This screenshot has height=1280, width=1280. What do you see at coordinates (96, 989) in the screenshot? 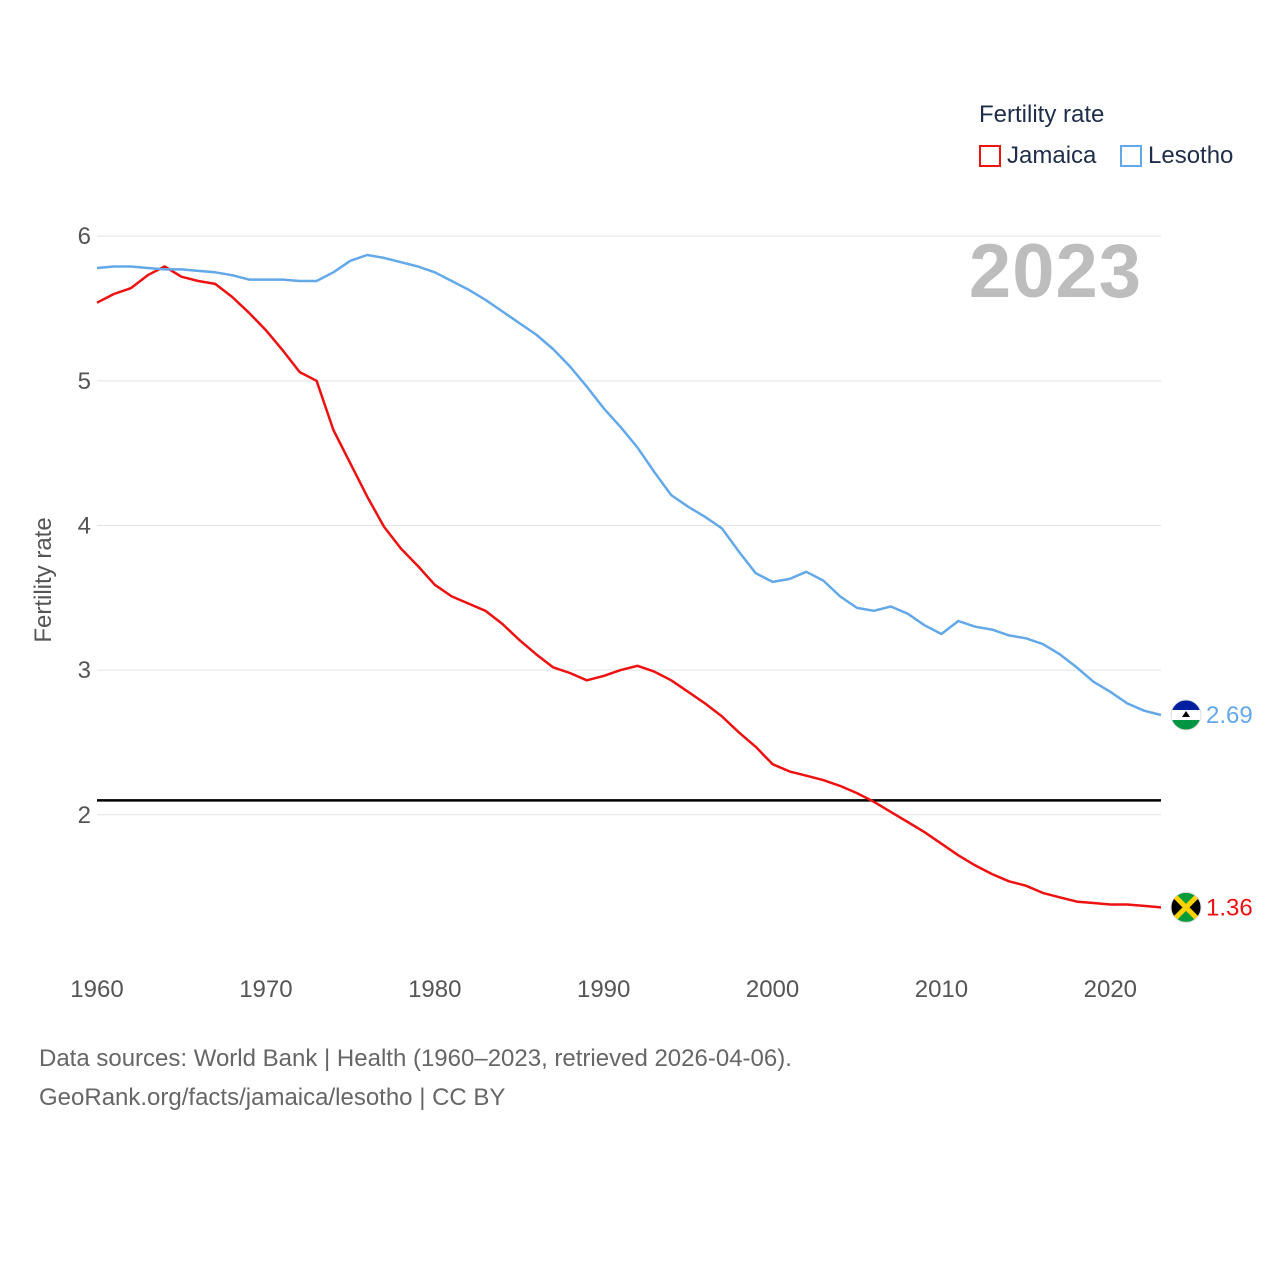
I see `x-tick-label: 1960` at bounding box center [96, 989].